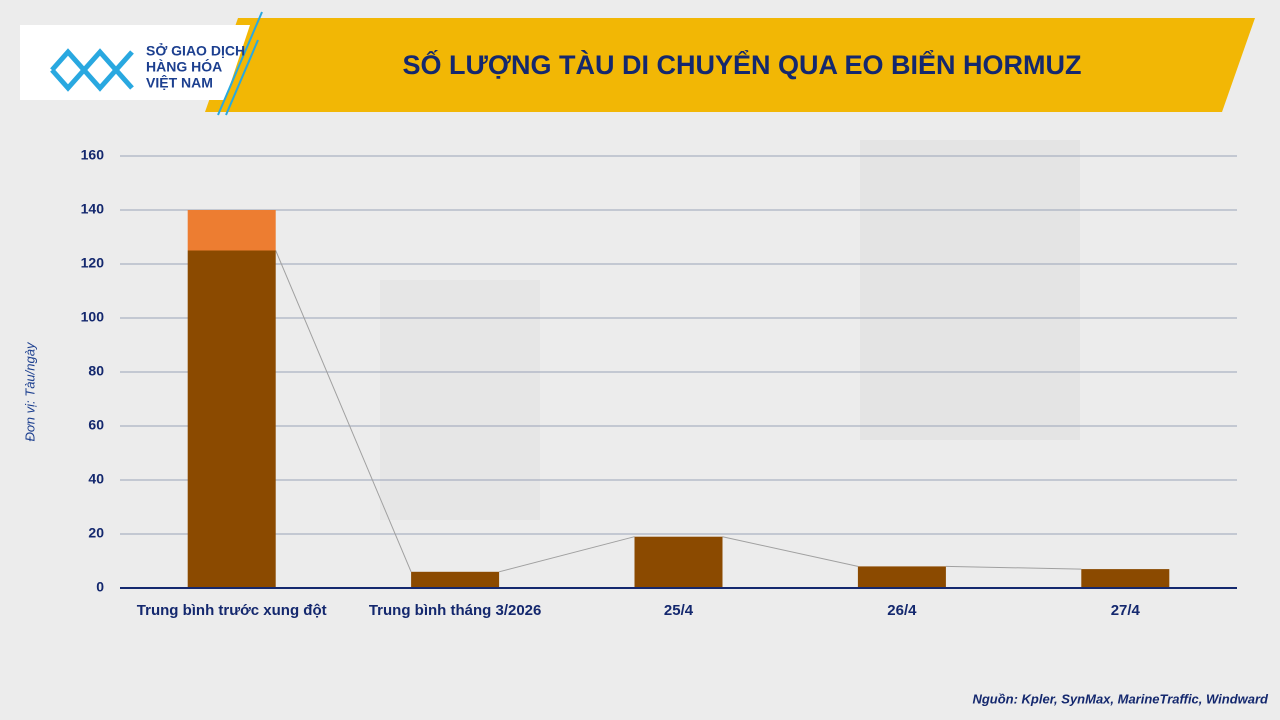 Image resolution: width=1280 pixels, height=720 pixels. I want to click on y-tick-label: 80, so click(96, 371).